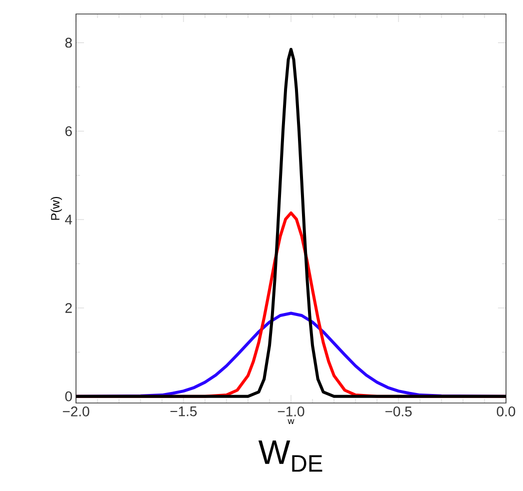 Image resolution: width=523 pixels, height=491 pixels. I want to click on y-tick-label: 8, so click(68, 43).